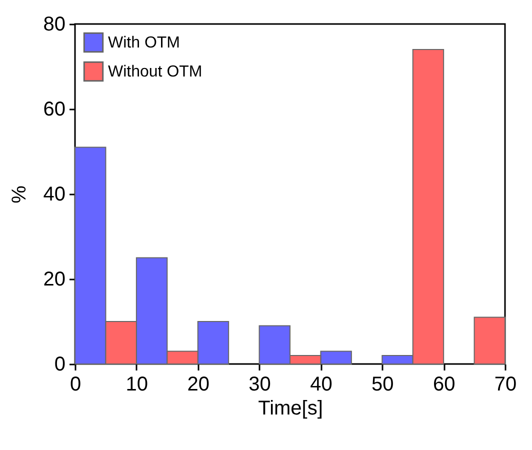  I want to click on legend-label: With OTM, so click(144, 43).